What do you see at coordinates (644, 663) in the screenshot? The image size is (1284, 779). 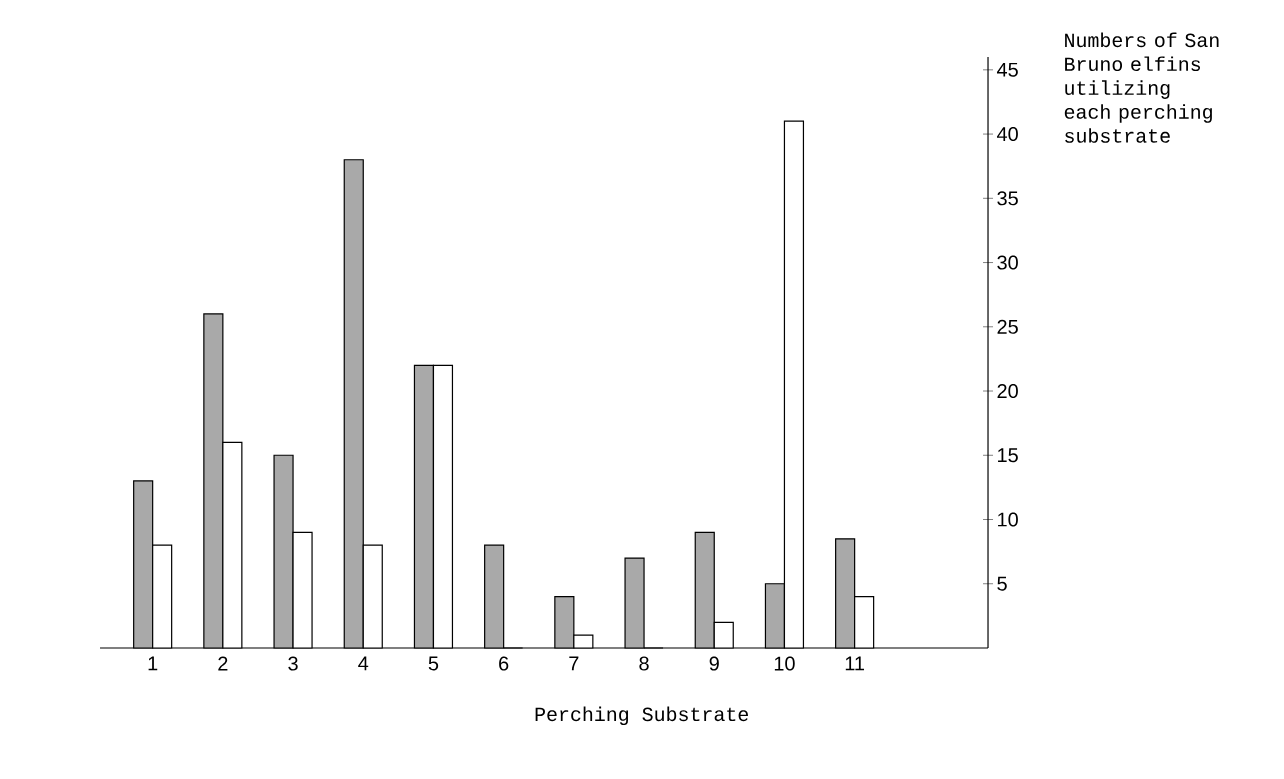 I see `x-tick-label: 8` at bounding box center [644, 663].